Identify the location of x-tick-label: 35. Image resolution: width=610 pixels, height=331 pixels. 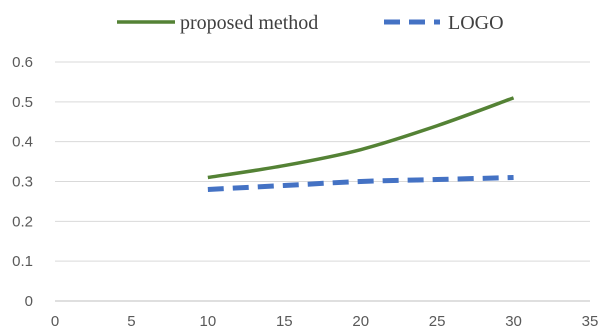
(590, 321).